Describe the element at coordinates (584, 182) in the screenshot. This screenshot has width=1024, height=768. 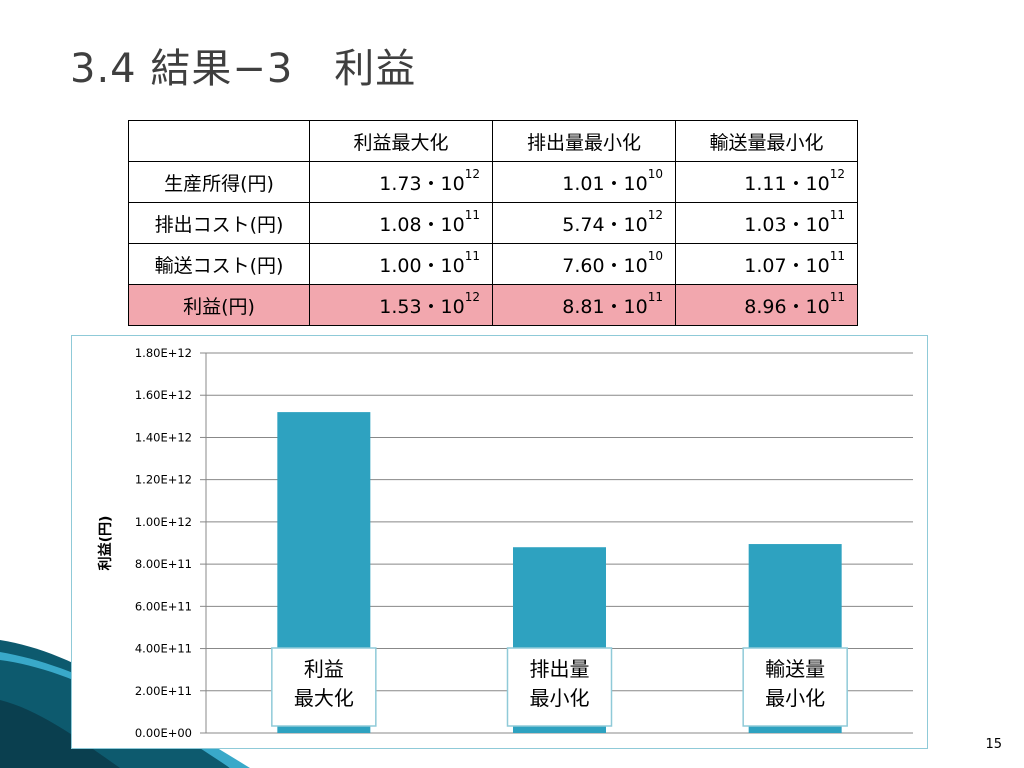
I see `table-cell: 1.01・1010` at that location.